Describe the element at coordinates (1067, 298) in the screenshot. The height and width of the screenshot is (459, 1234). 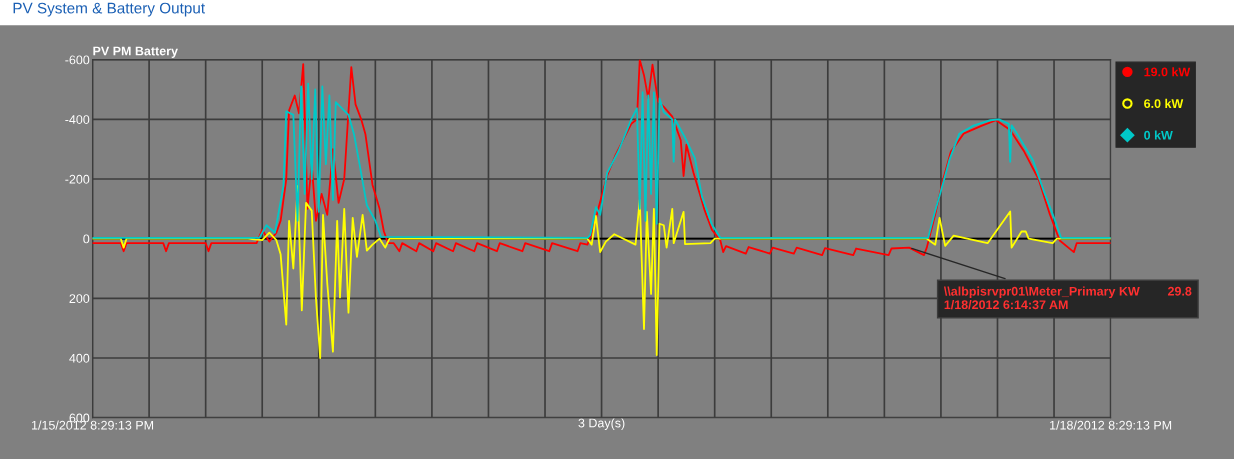
I see `annotation: \\albpisrvpr01\Meter_Primary KW 29.8 1/18/2012 6:14:37 AM` at that location.